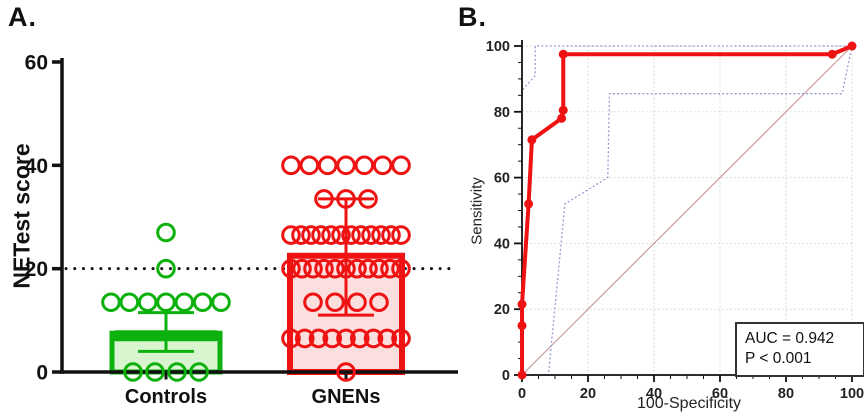 The width and height of the screenshot is (864, 417). I want to click on category-label-controls: Controls, so click(166, 397).